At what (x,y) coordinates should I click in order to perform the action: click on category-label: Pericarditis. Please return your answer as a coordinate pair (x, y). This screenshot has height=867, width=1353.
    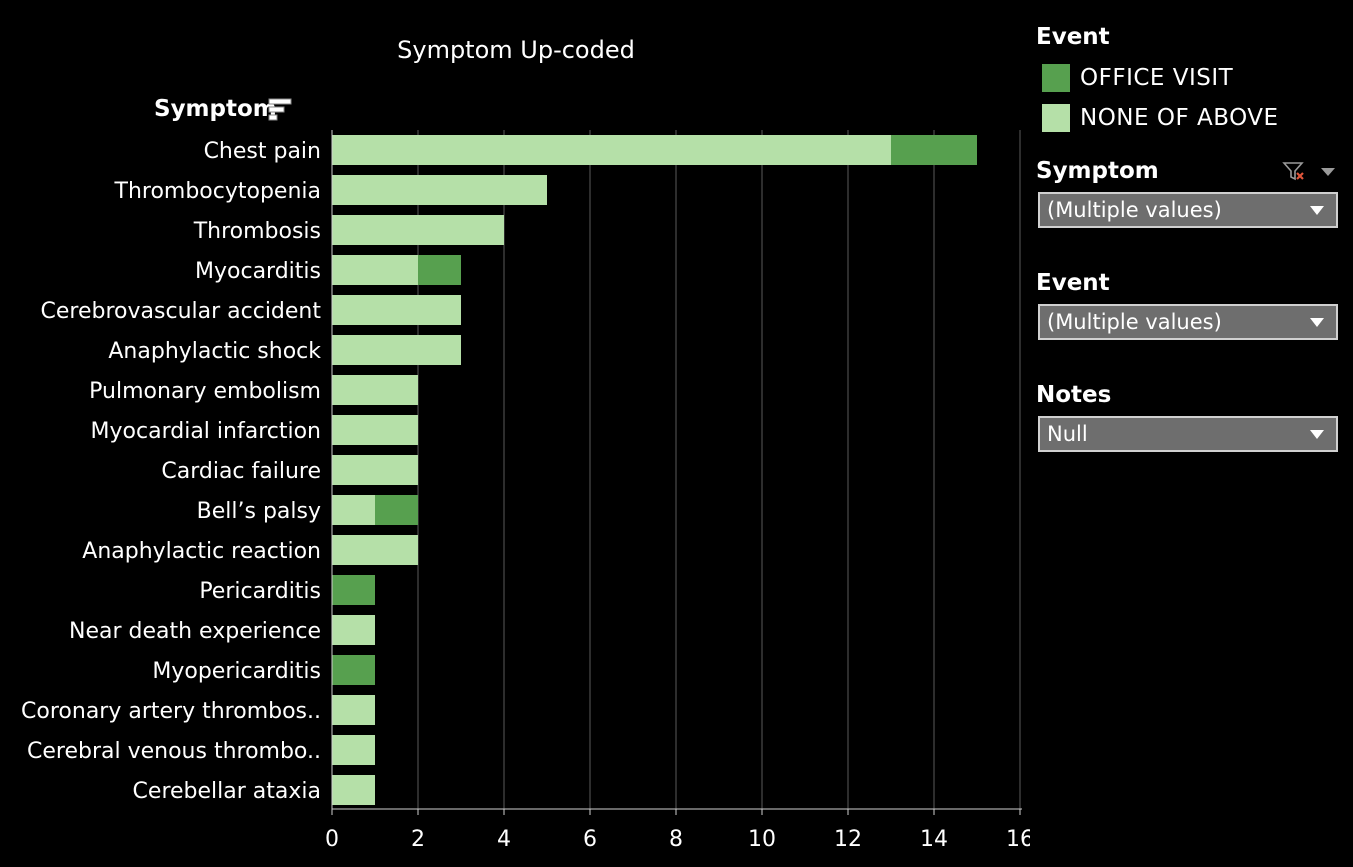
    Looking at the image, I should click on (260, 591).